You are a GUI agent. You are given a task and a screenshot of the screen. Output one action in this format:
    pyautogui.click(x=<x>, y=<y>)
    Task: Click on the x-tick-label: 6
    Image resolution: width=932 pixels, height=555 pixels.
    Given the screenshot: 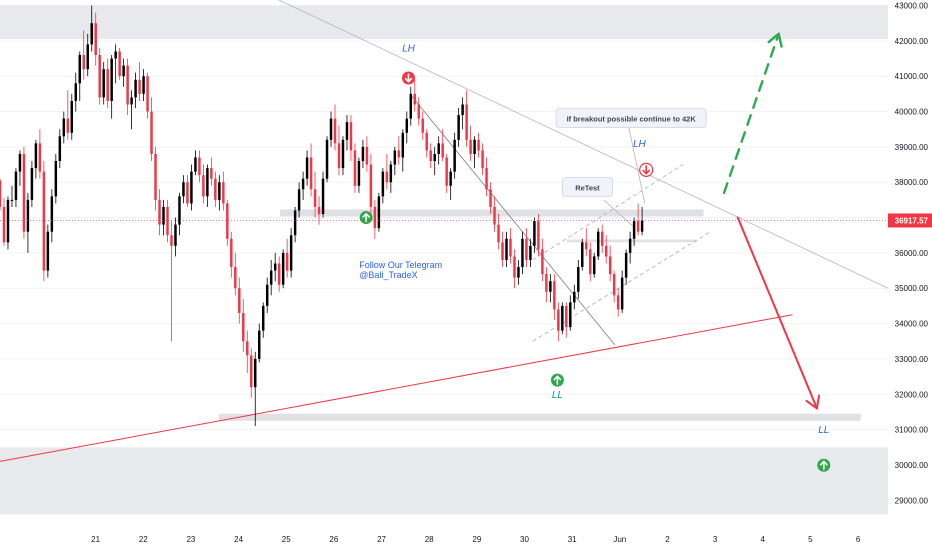 What is the action you would take?
    pyautogui.click(x=858, y=539)
    